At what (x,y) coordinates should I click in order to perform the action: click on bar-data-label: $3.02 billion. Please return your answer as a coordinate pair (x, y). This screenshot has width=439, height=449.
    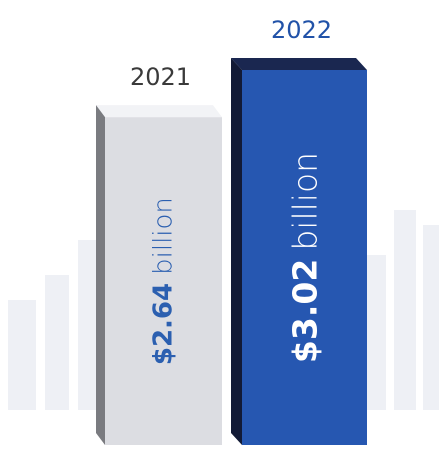
    Looking at the image, I should click on (304, 257).